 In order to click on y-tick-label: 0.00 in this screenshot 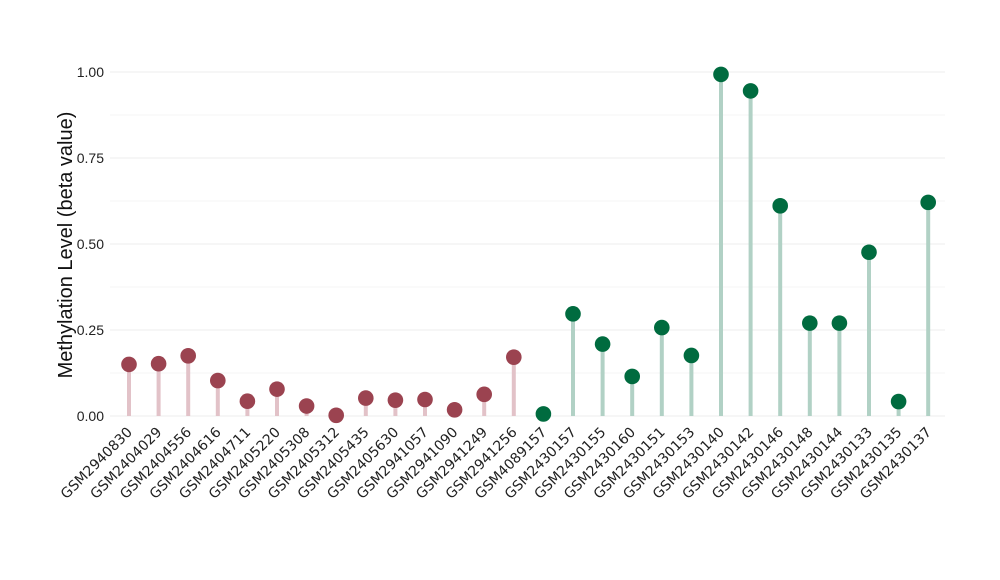, I will do `click(90, 416)`.